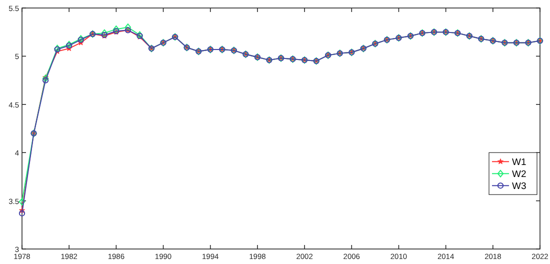 The image size is (550, 264). What do you see at coordinates (519, 186) in the screenshot?
I see `legend-label: W3` at bounding box center [519, 186].